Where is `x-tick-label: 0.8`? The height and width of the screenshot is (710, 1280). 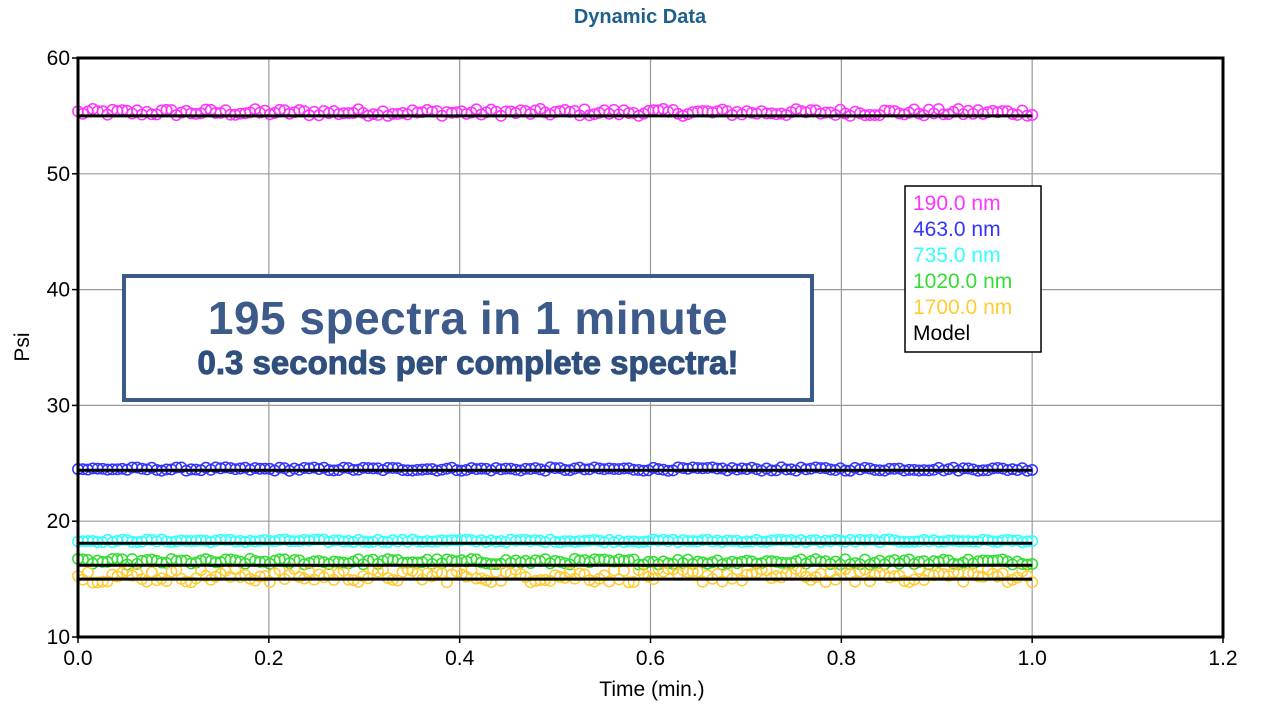
x-tick-label: 0.8 is located at coordinates (841, 658).